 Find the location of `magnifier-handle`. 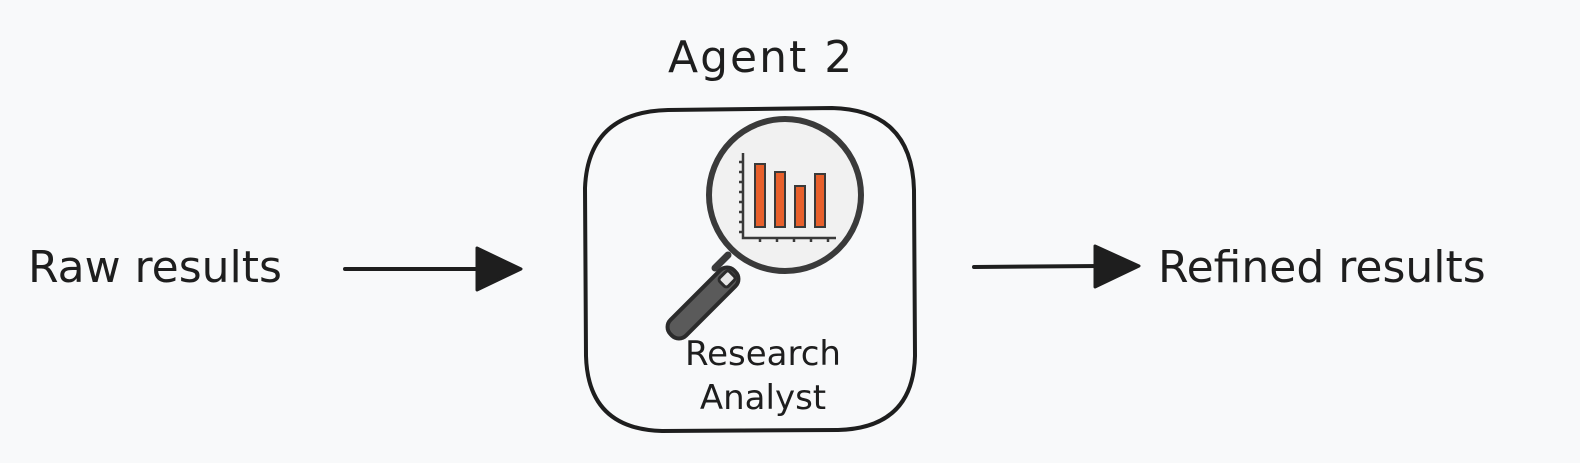

magnifier-handle is located at coordinates (703, 296).